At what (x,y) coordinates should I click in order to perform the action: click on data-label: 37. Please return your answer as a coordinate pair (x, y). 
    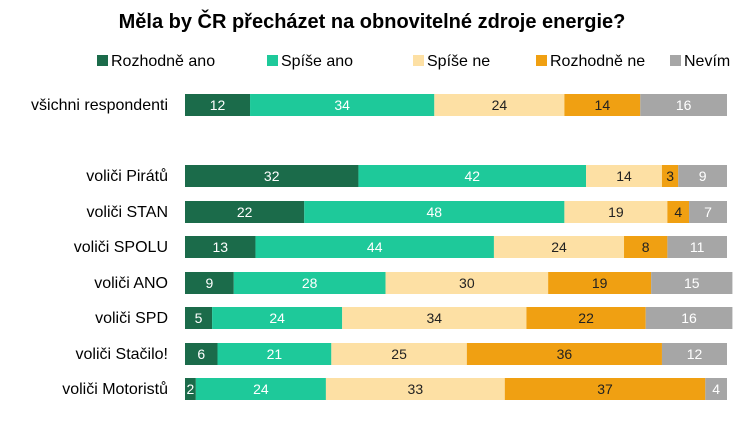
    Looking at the image, I should click on (605, 389).